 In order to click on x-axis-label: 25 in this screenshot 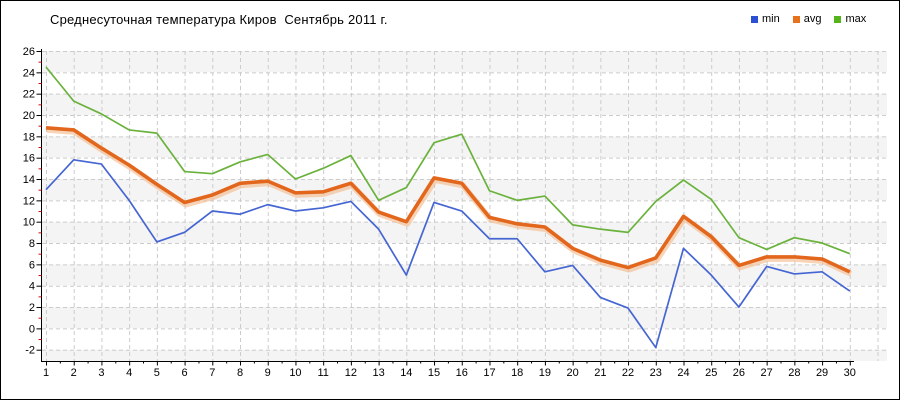, I will do `click(711, 373)`.